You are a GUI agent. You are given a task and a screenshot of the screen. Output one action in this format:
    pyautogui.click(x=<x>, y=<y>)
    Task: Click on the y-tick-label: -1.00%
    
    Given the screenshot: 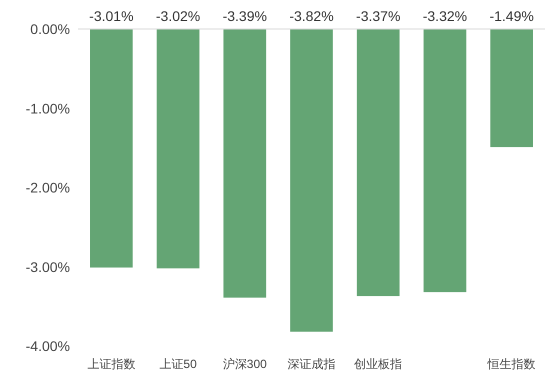 What is the action you would take?
    pyautogui.click(x=48, y=108)
    